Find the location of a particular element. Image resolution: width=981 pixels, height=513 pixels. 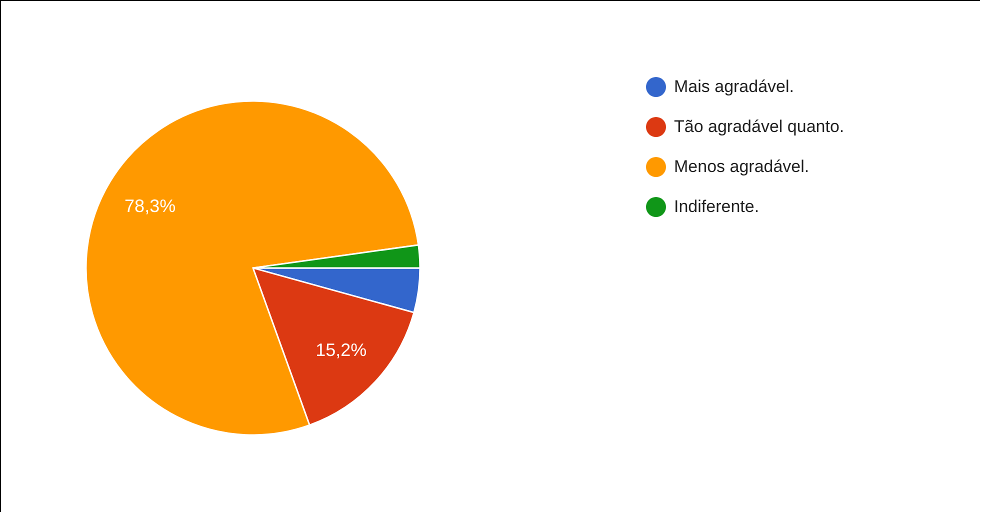

legend-label: Tão agradável quanto. is located at coordinates (759, 127).